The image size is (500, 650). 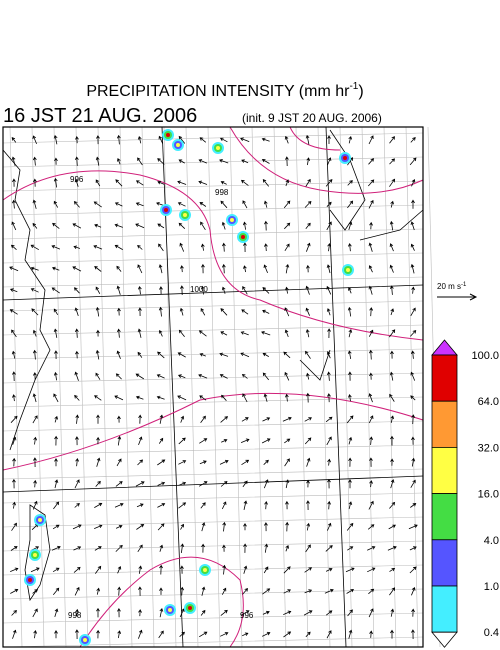 What do you see at coordinates (312, 118) in the screenshot?
I see `init-time: (init. 9 JST 20 AUG. 2006)` at bounding box center [312, 118].